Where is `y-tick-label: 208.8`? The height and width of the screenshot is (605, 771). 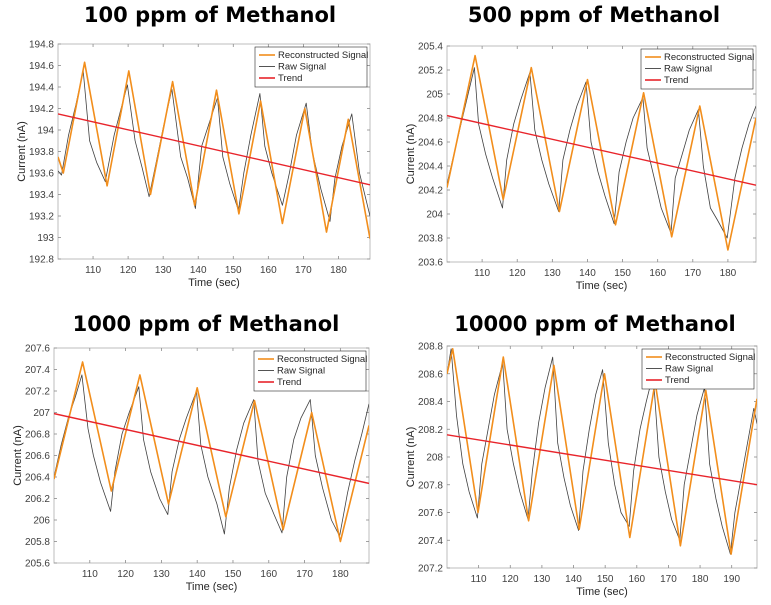
y-tick-label: 208.8 is located at coordinates (430, 347).